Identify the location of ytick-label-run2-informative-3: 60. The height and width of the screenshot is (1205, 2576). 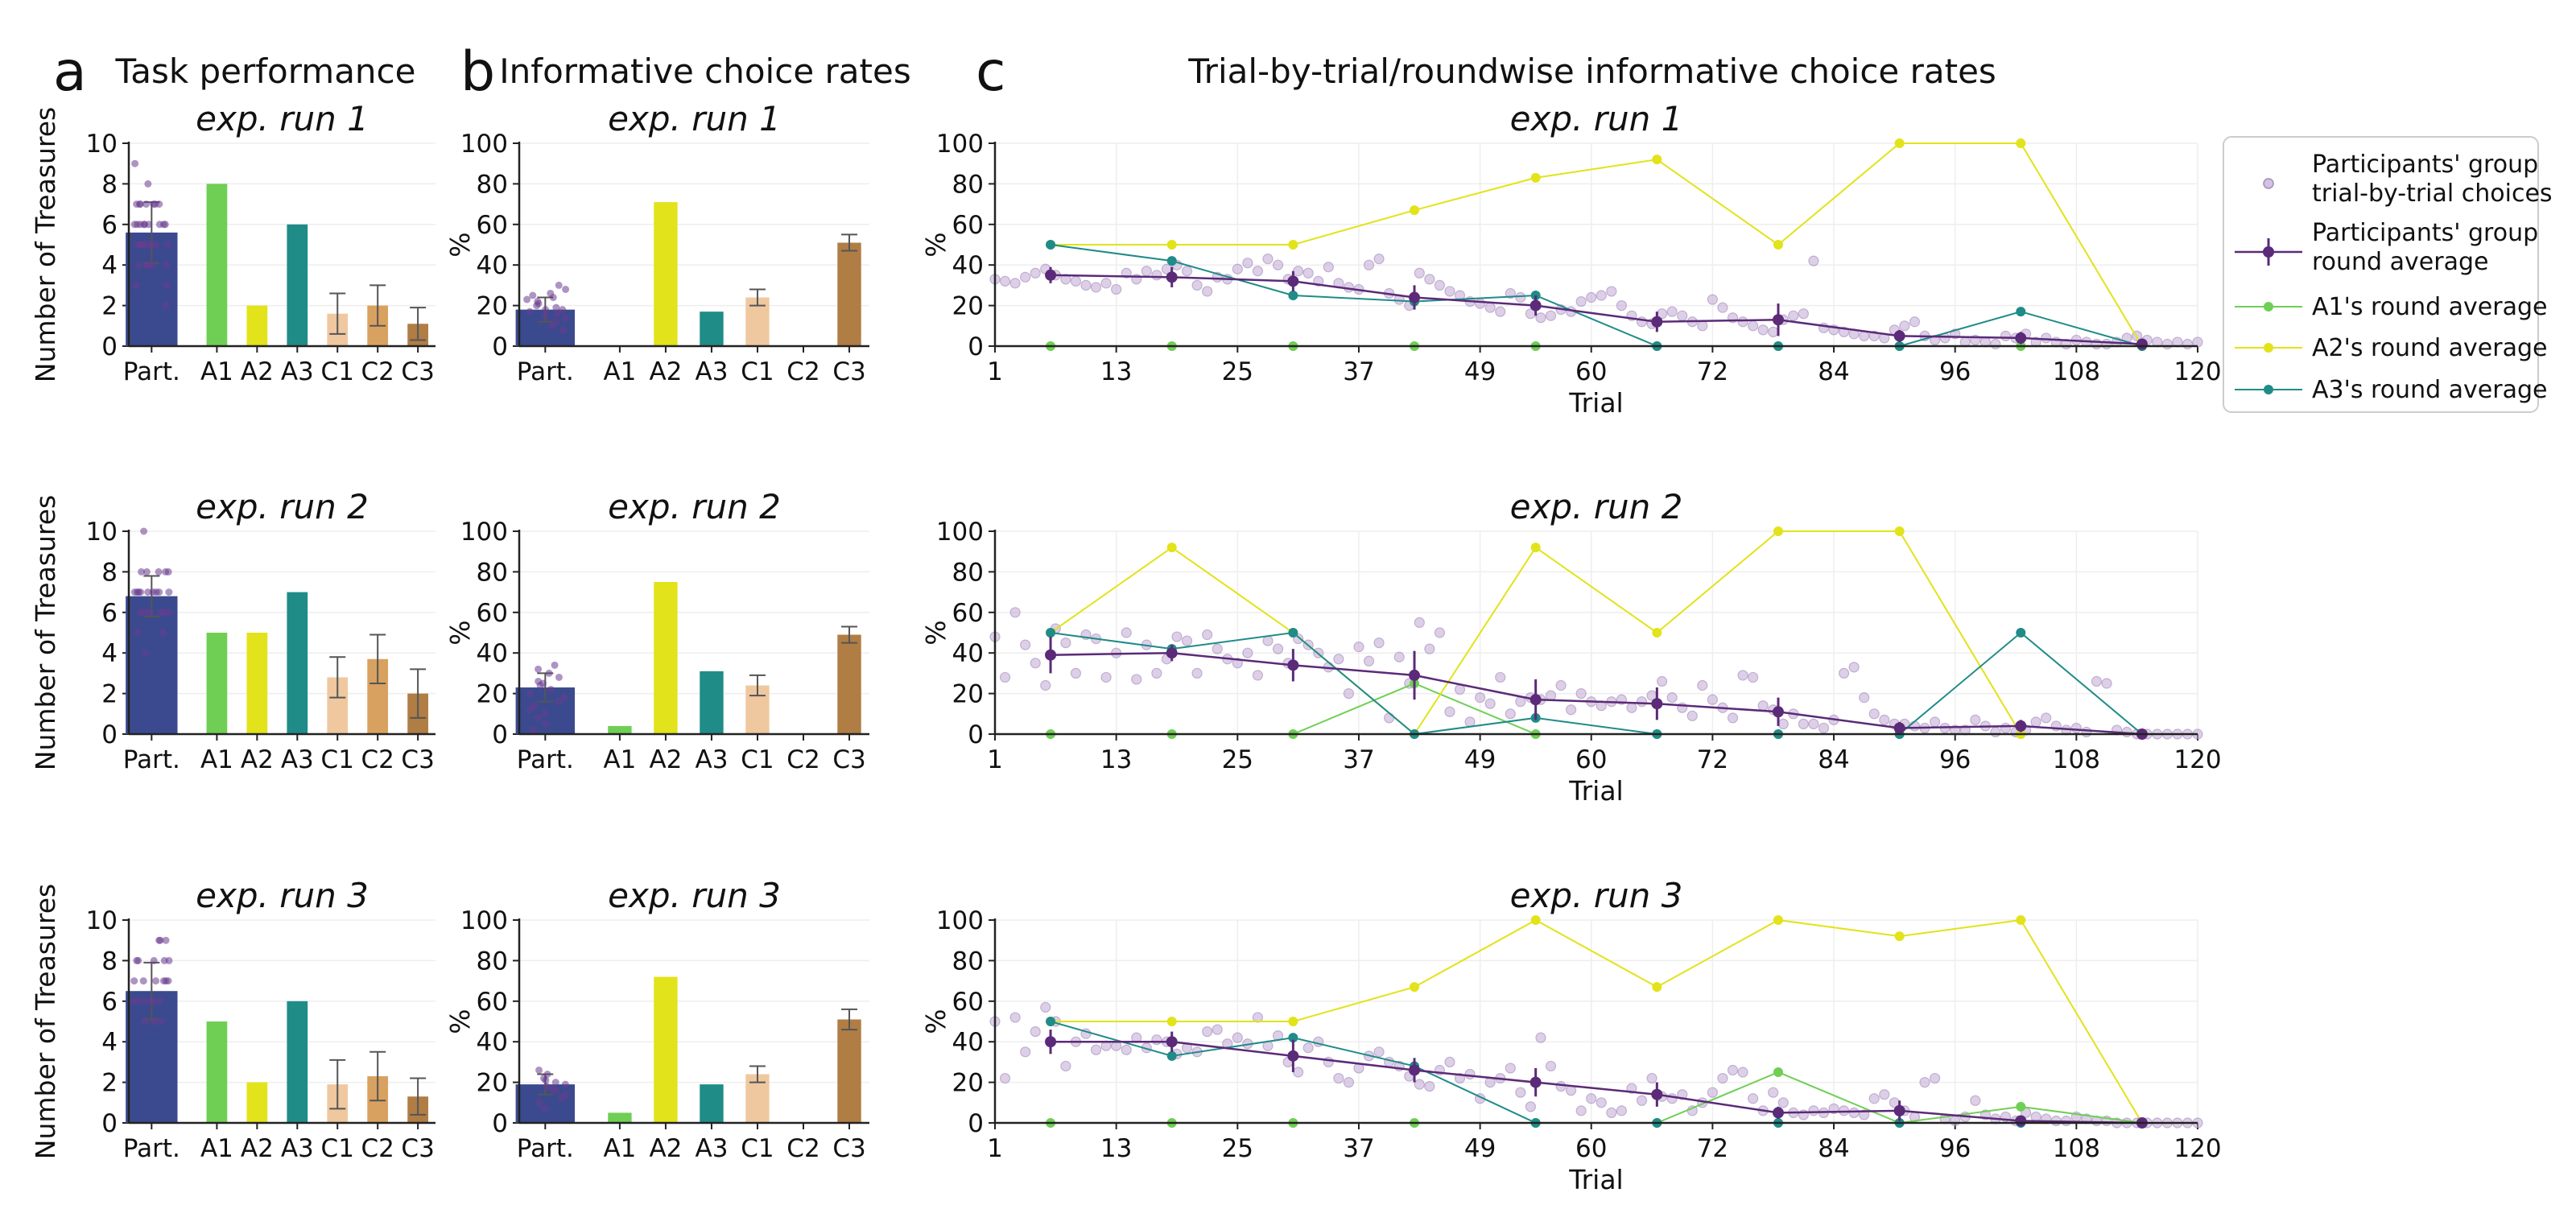
(492, 613).